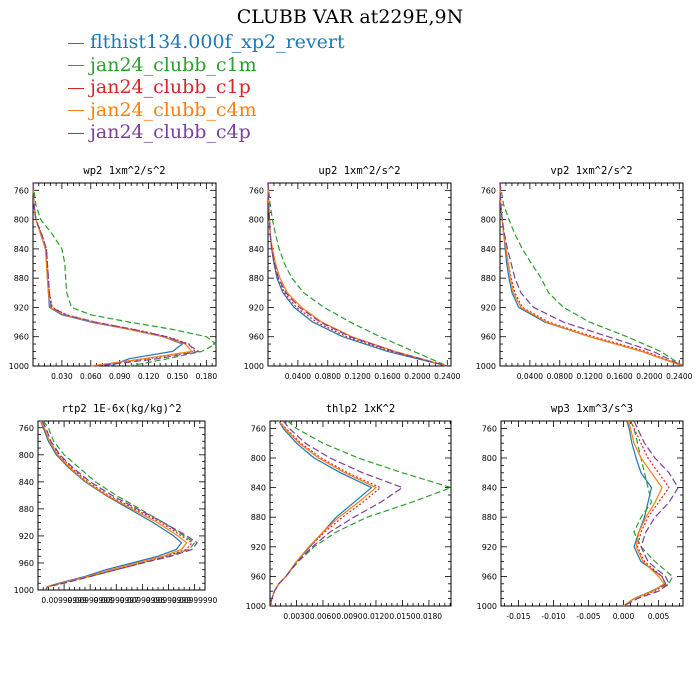  What do you see at coordinates (149, 376) in the screenshot?
I see `x-tick-label: 0.120` at bounding box center [149, 376].